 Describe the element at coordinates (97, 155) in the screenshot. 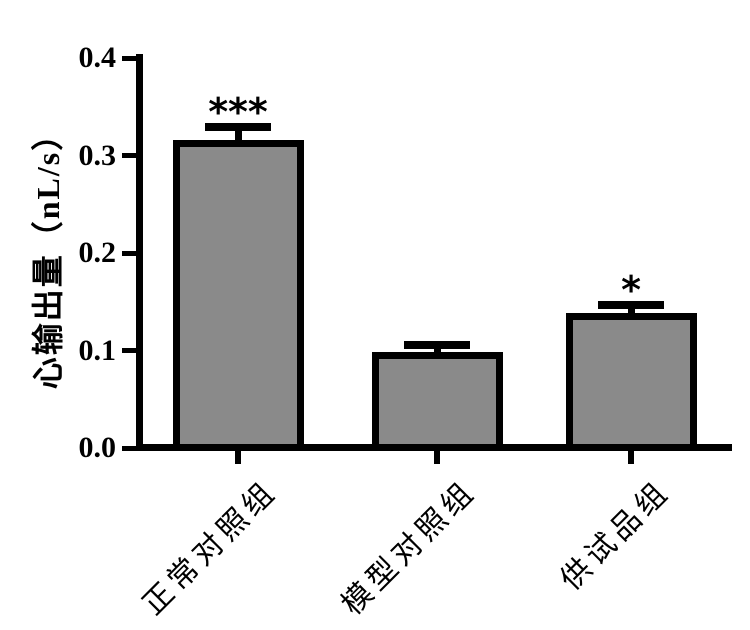

I see `y-tick-label: 0.3` at that location.